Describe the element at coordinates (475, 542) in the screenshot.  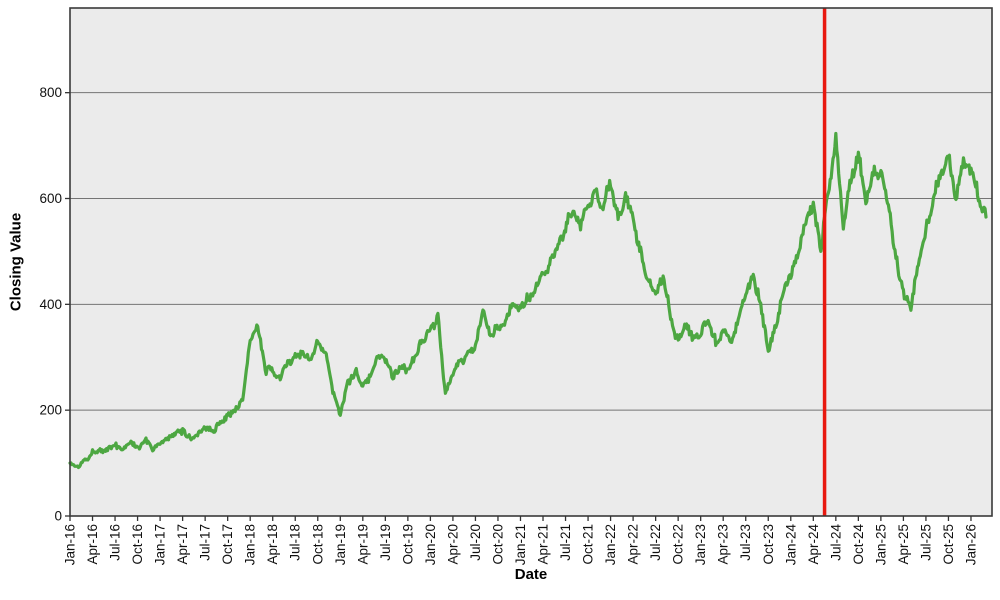
I see `x-tick-label: Jul-20` at that location.